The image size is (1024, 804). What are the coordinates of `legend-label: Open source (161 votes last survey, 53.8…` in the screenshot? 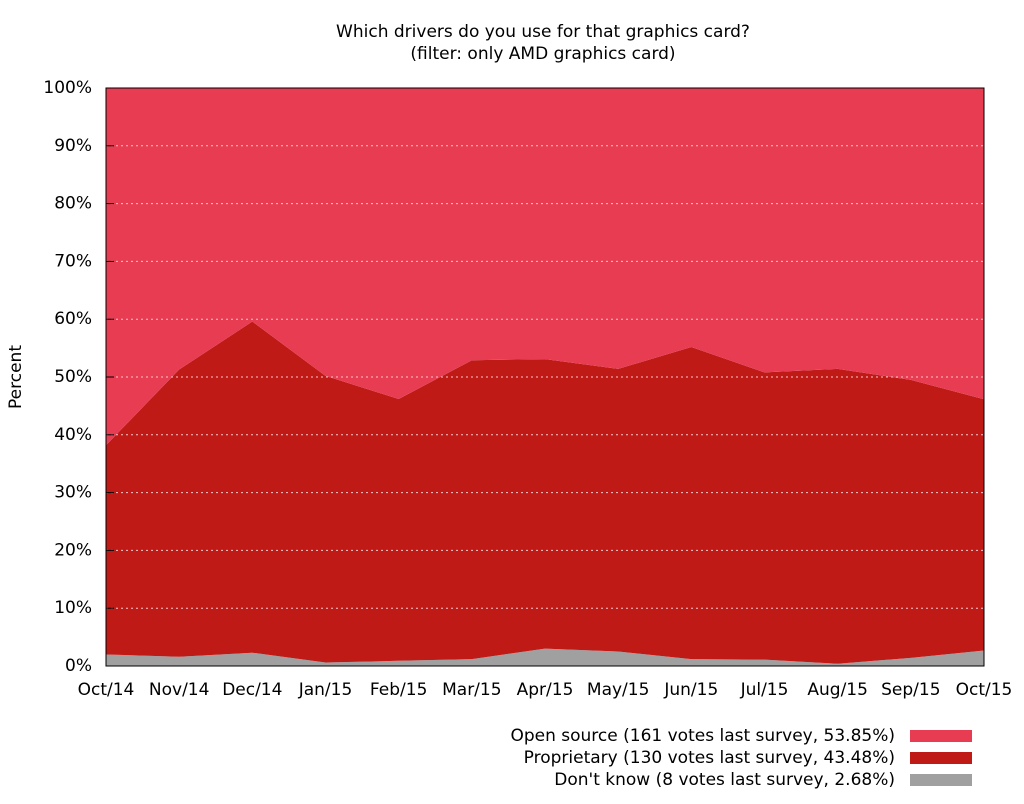 It's located at (702, 736).